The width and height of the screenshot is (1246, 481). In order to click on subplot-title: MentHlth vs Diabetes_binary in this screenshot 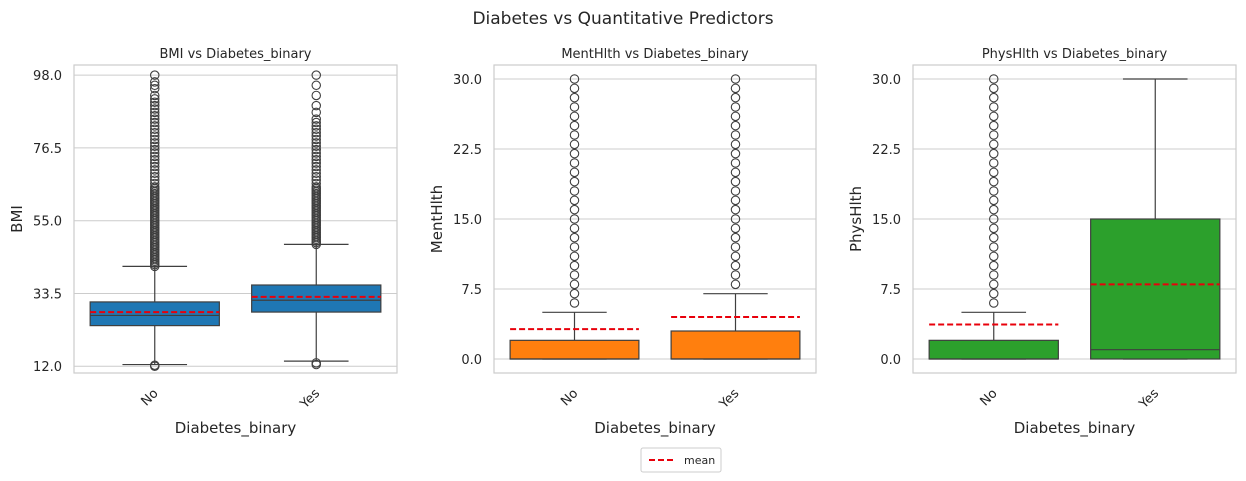, I will do `click(655, 54)`.